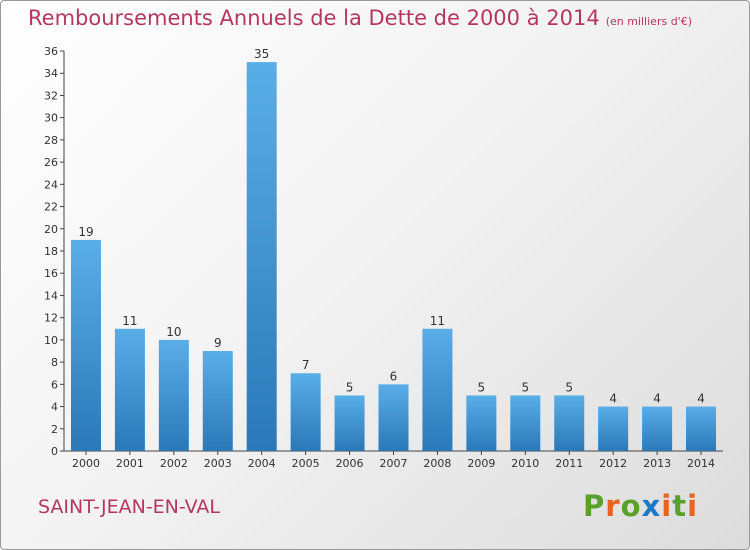  I want to click on y-tick-label: 2, so click(54, 429).